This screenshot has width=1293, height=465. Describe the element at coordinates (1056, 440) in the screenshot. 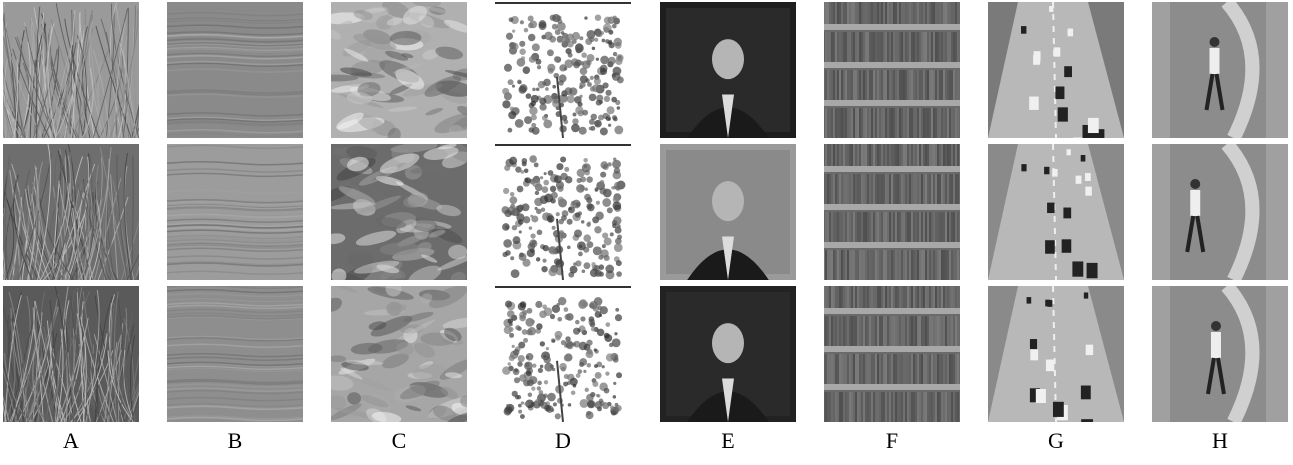

I see `column-label: G` at that location.